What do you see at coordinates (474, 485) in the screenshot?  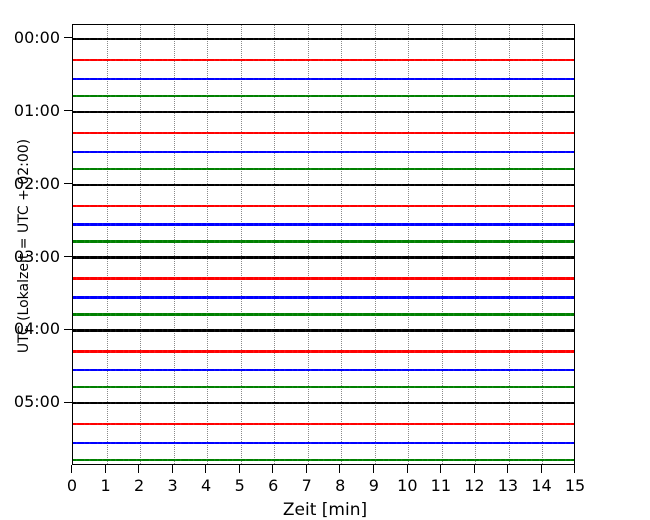 I see `x-tick-label-12: 12` at bounding box center [474, 485].